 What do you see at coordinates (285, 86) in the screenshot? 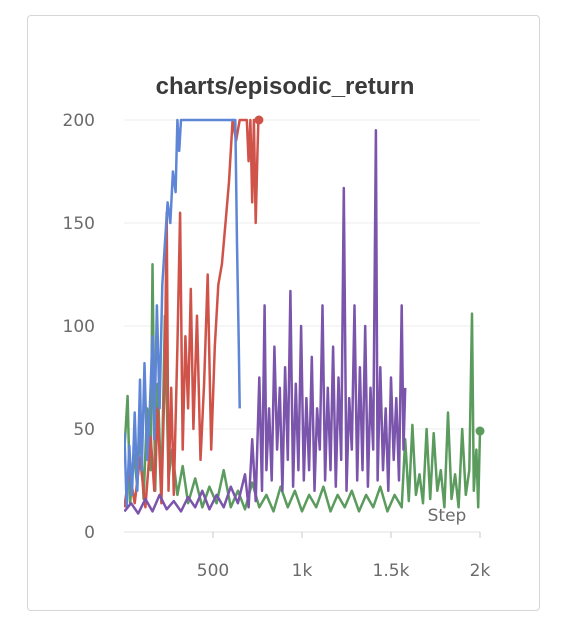
I see `chart-title: charts/episodic_return` at bounding box center [285, 86].